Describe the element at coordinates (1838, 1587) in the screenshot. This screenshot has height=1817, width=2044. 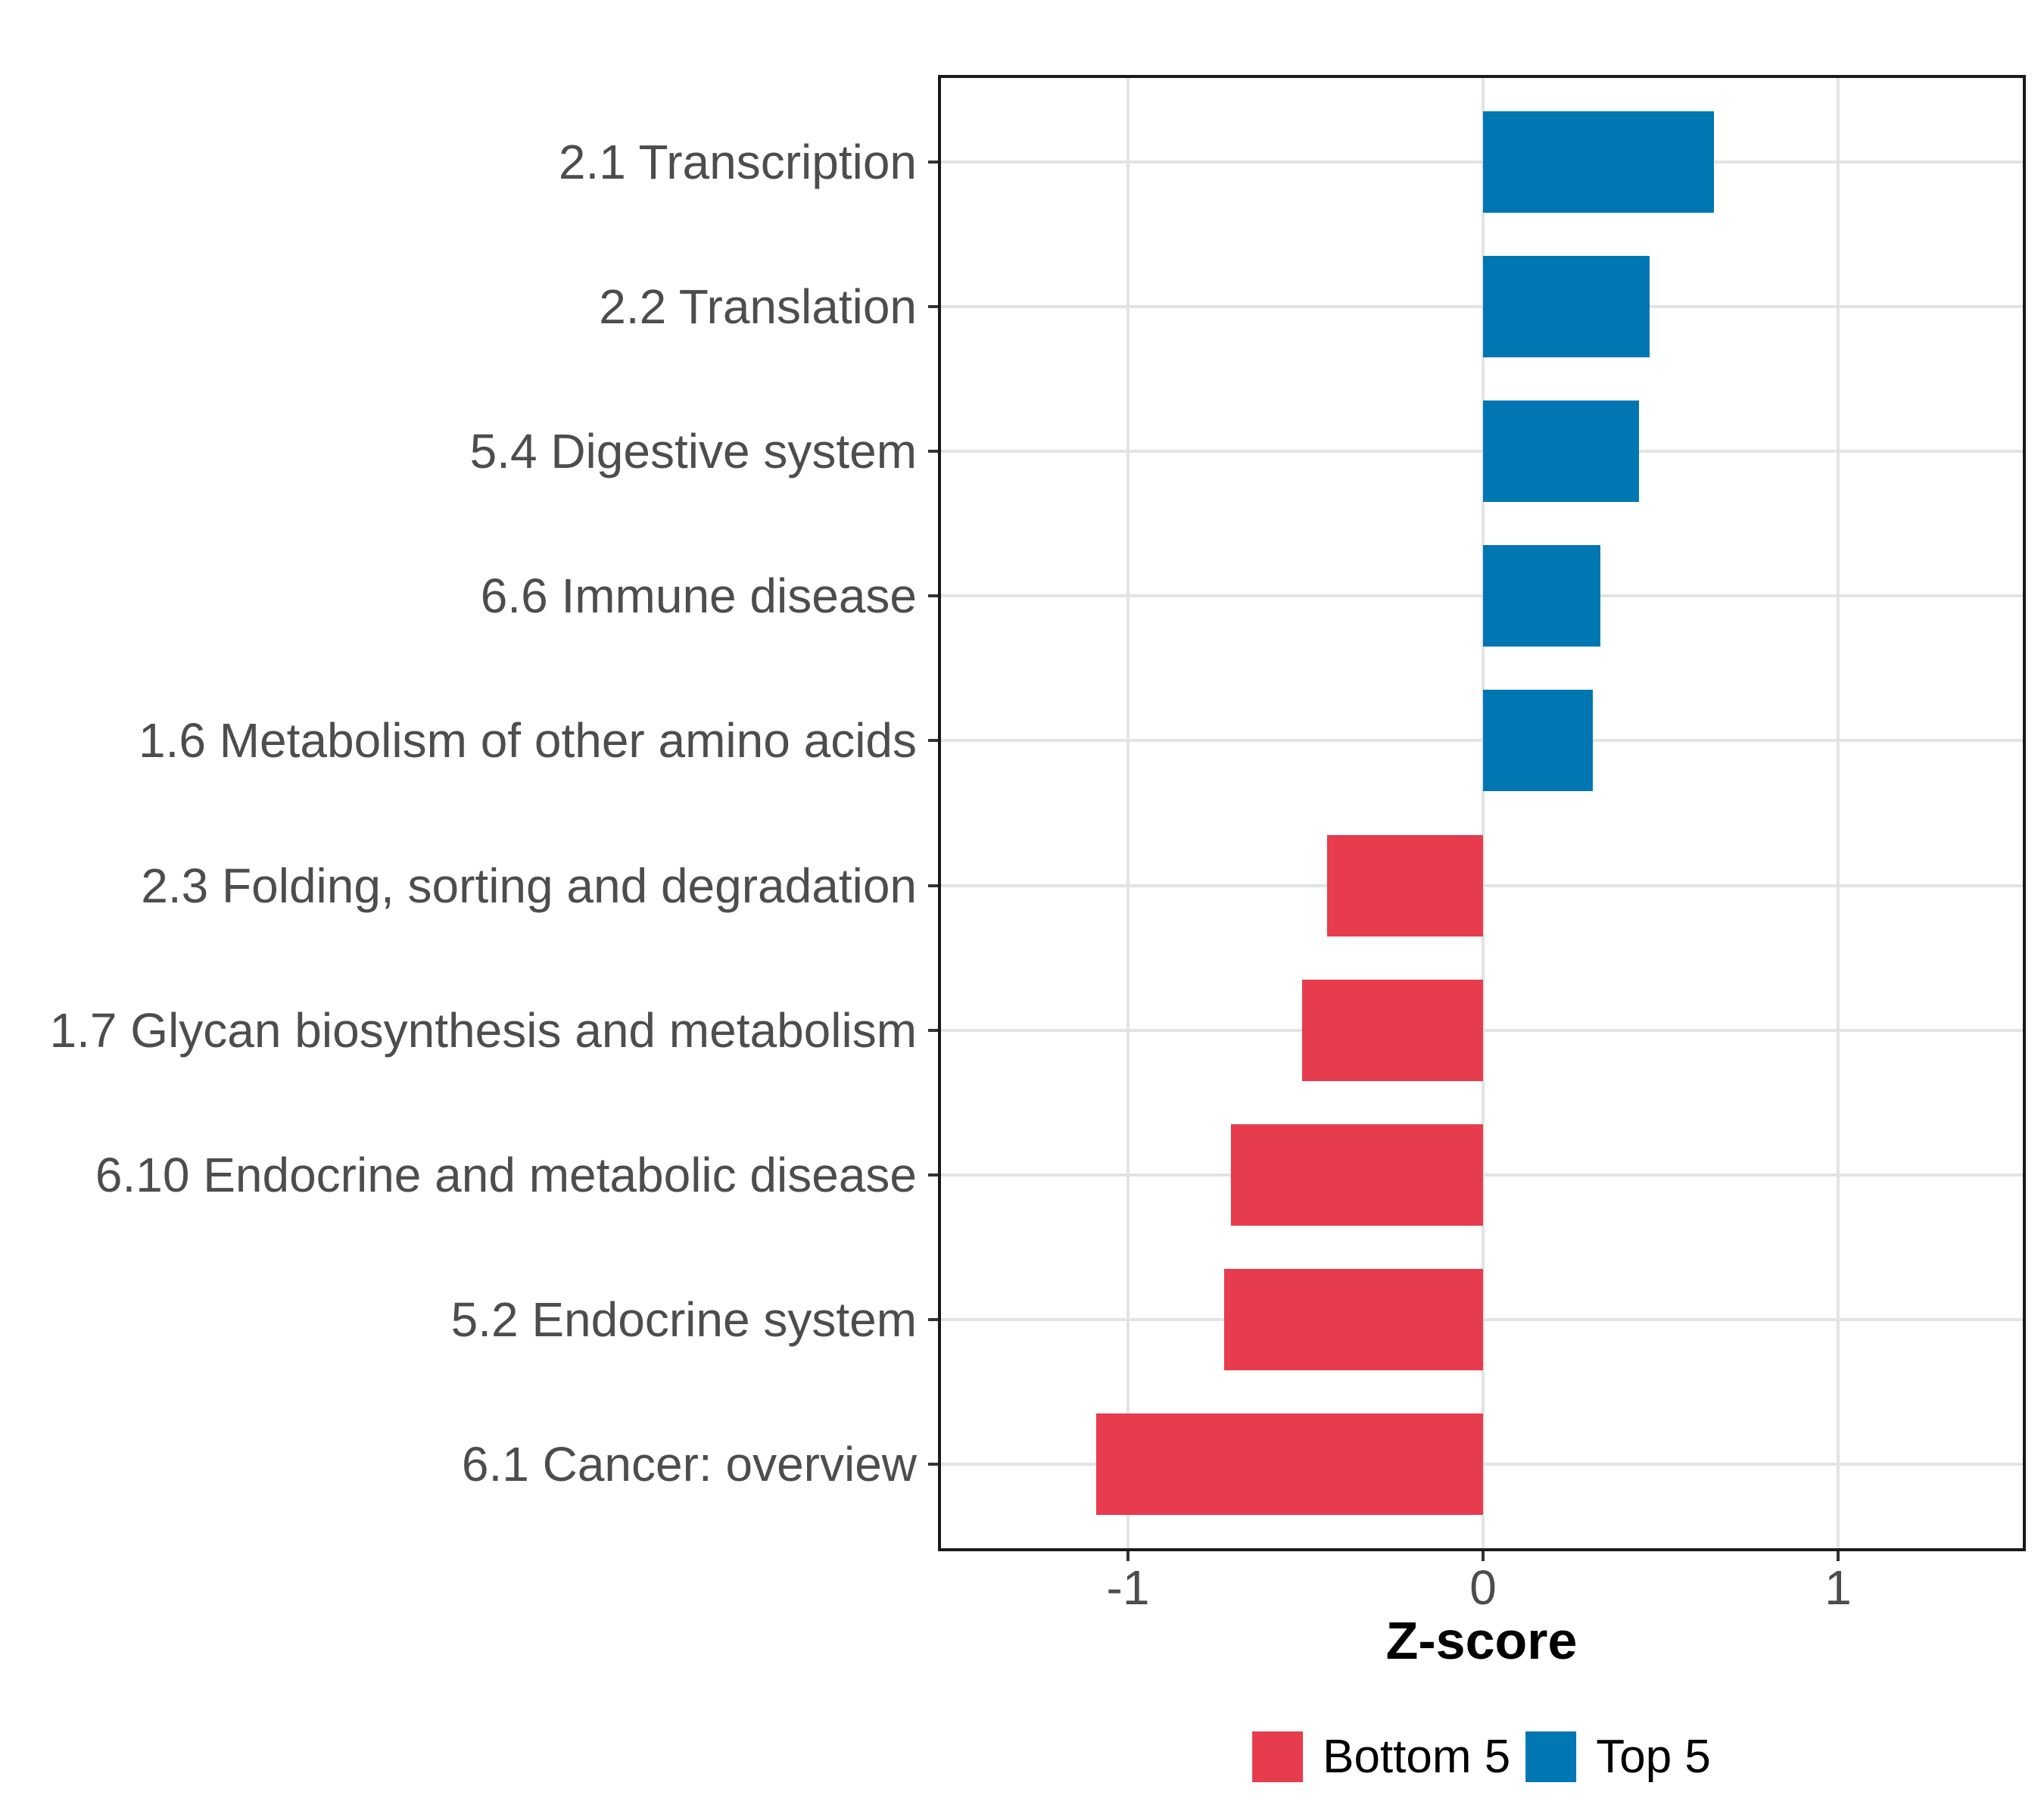
I see `x-tick-label: 1` at that location.